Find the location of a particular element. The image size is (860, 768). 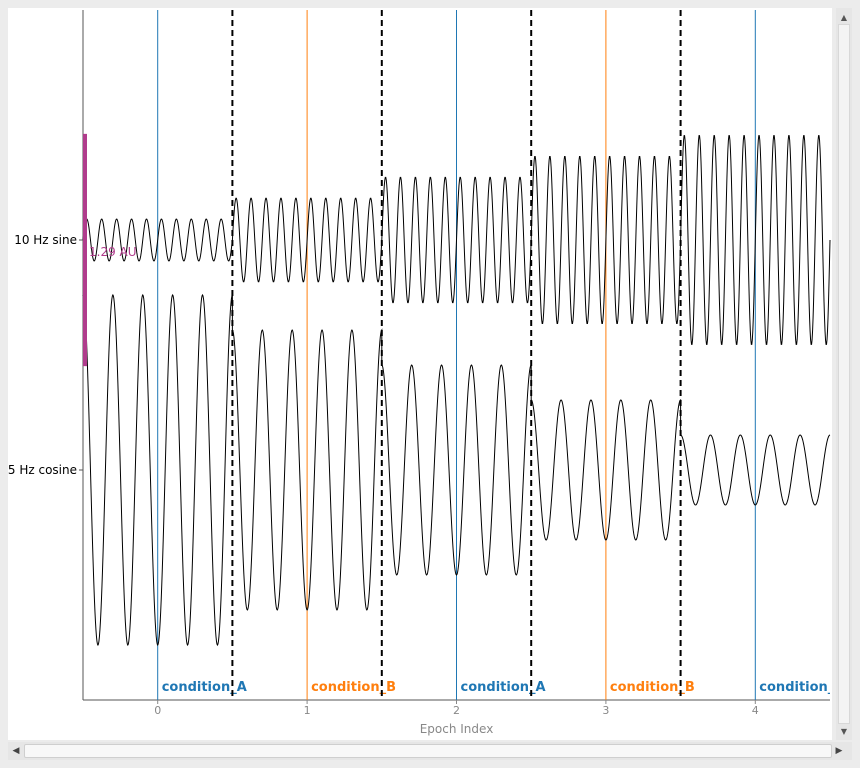

scroll-right-arrow-icon: ▶ is located at coordinates (839, 751).